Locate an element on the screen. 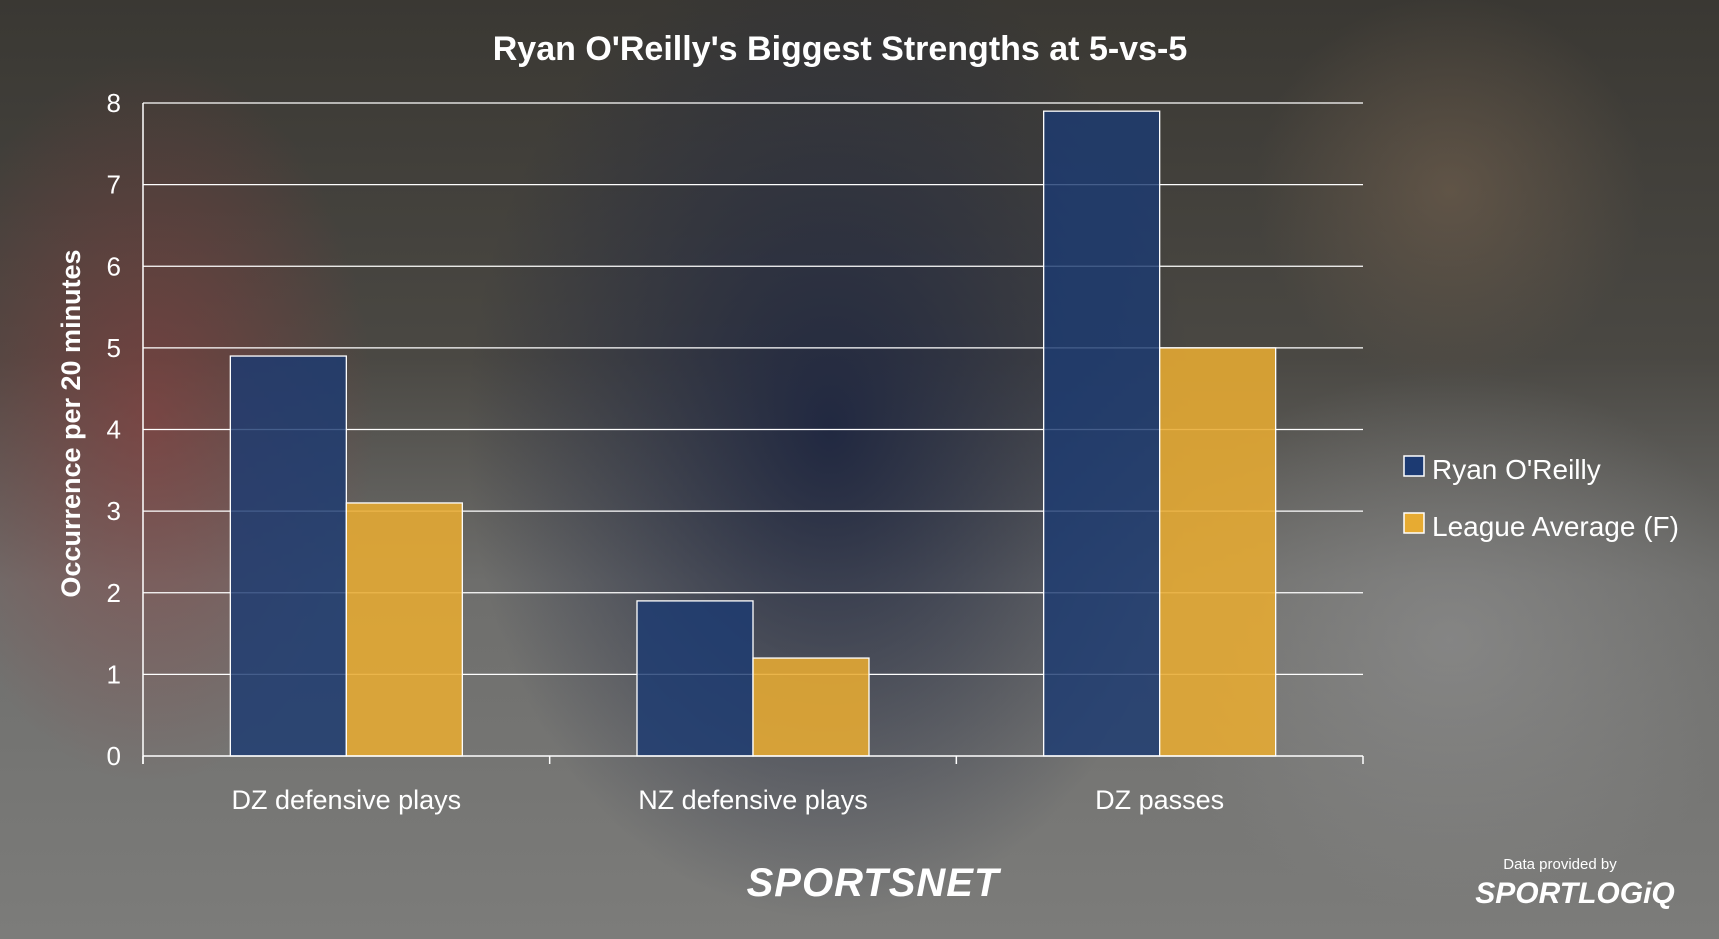  y-tick-label: 2 is located at coordinates (114, 593).